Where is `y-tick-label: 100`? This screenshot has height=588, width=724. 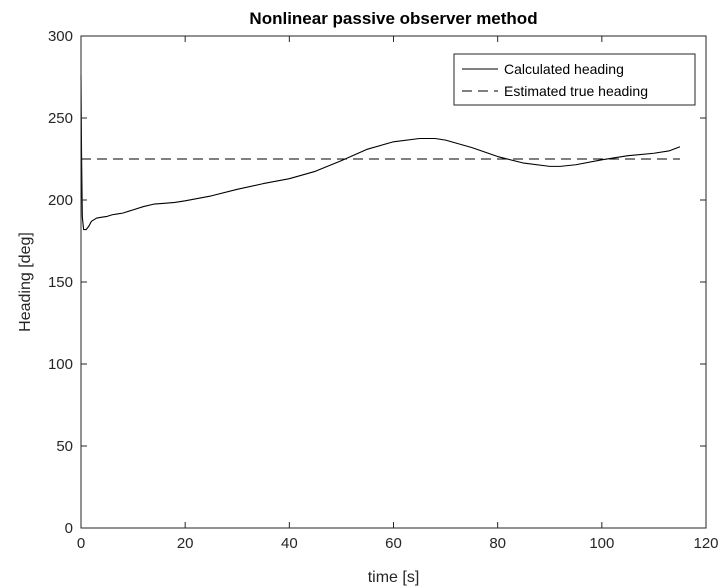 y-tick-label: 100 is located at coordinates (60, 364).